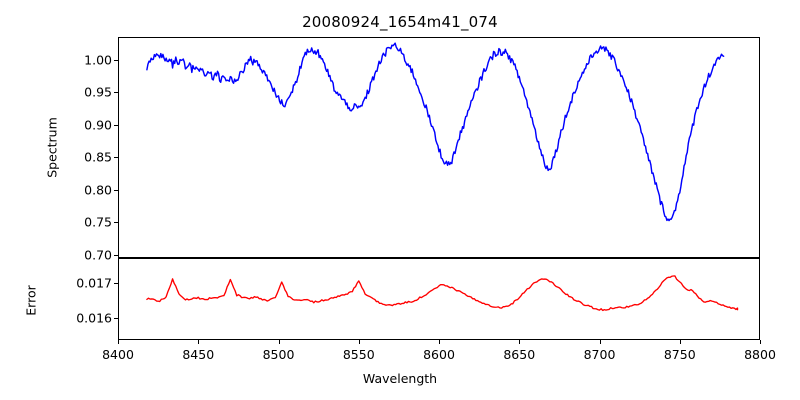  What do you see at coordinates (439, 354) in the screenshot?
I see `xtick-label: 8600` at bounding box center [439, 354].